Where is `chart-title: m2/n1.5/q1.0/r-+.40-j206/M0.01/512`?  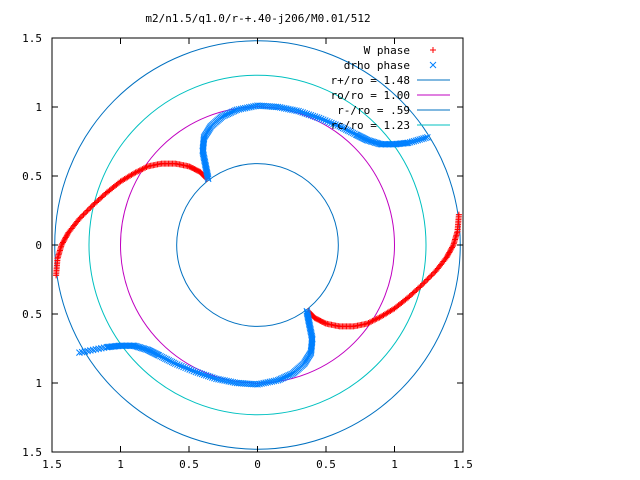
chart-title: m2/n1.5/q1.0/r-+.40-j206/M0.01/512 is located at coordinates (257, 18).